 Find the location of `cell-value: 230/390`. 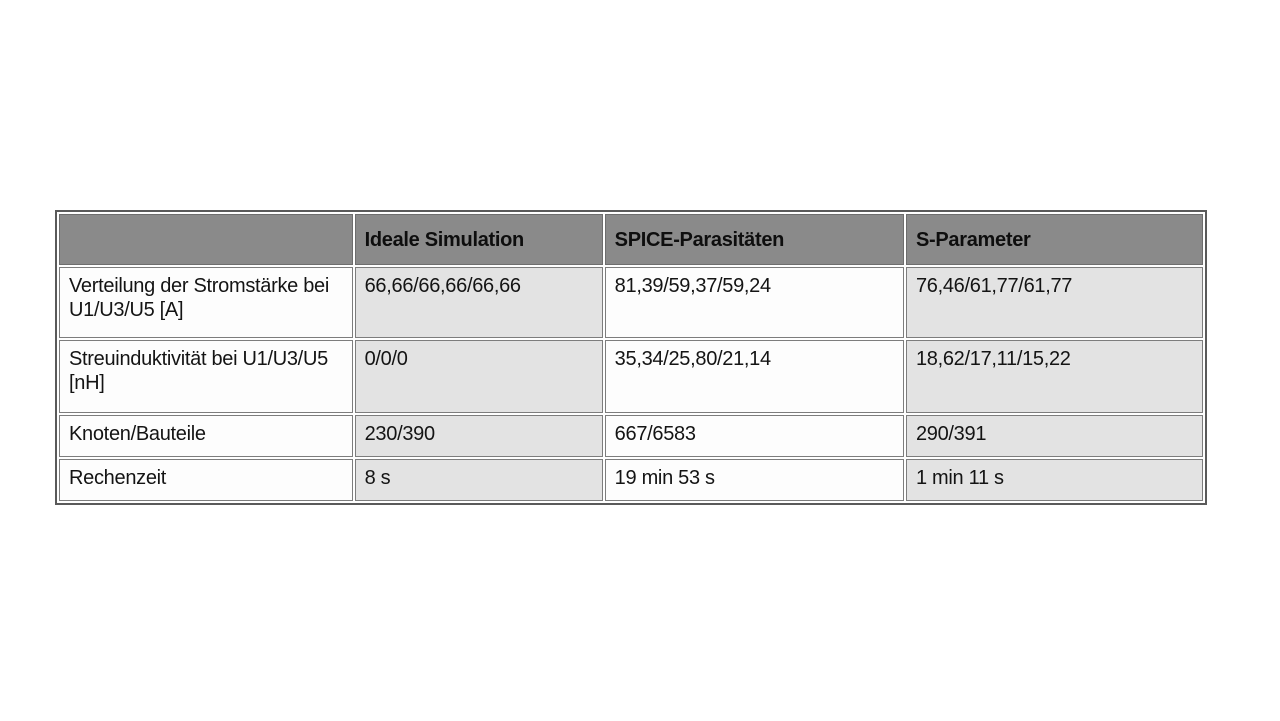

cell-value: 230/390 is located at coordinates (478, 436).